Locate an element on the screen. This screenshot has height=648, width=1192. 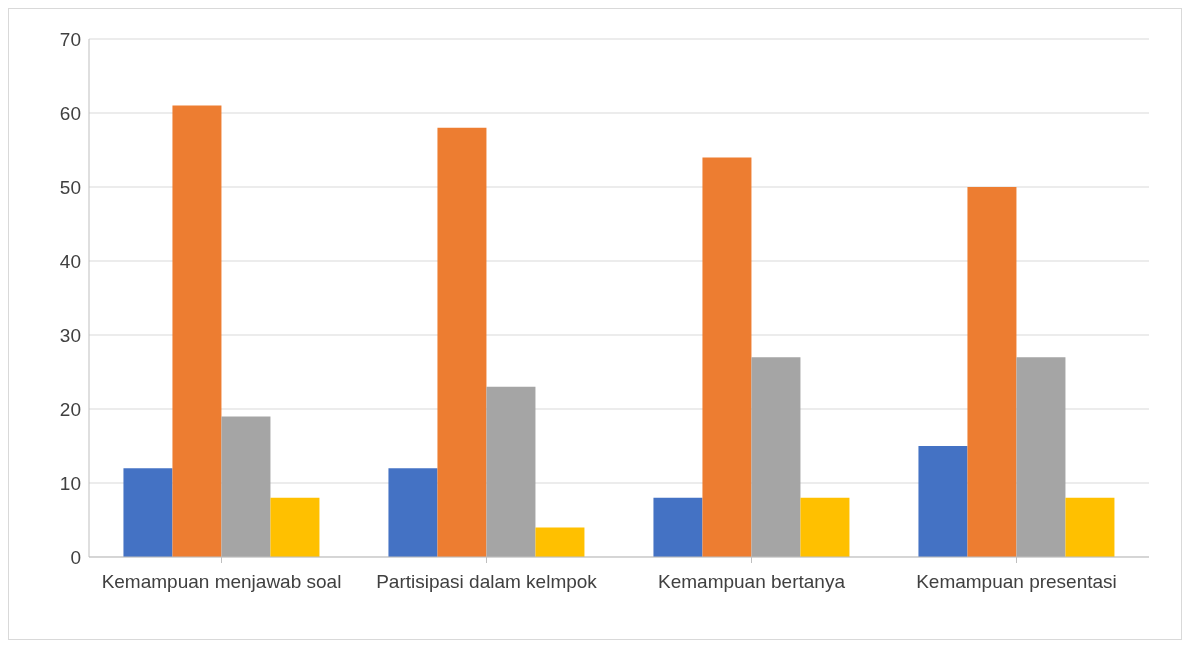
x-tick-label: Kemampuan presentasi is located at coordinates (1016, 582).